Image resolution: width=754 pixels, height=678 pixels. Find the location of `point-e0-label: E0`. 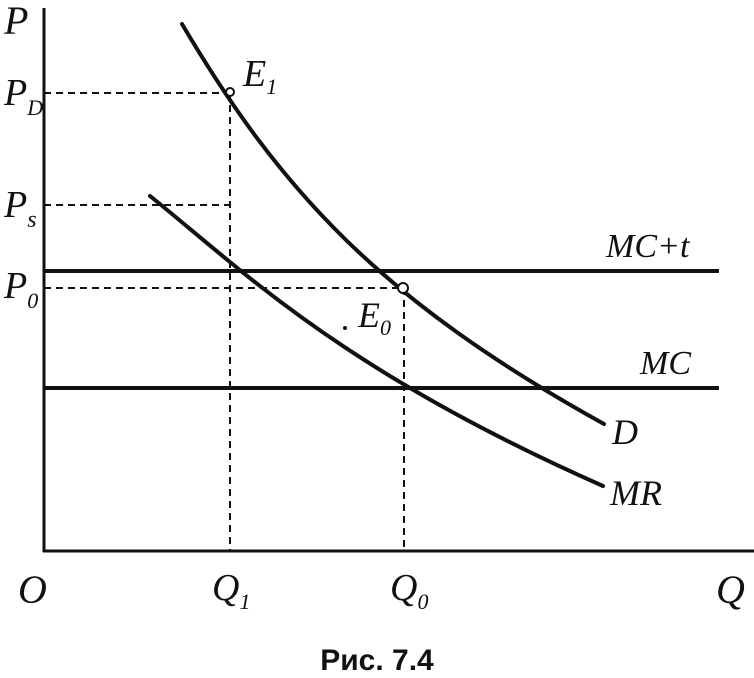

point-e0-label: E0 is located at coordinates (374, 317).